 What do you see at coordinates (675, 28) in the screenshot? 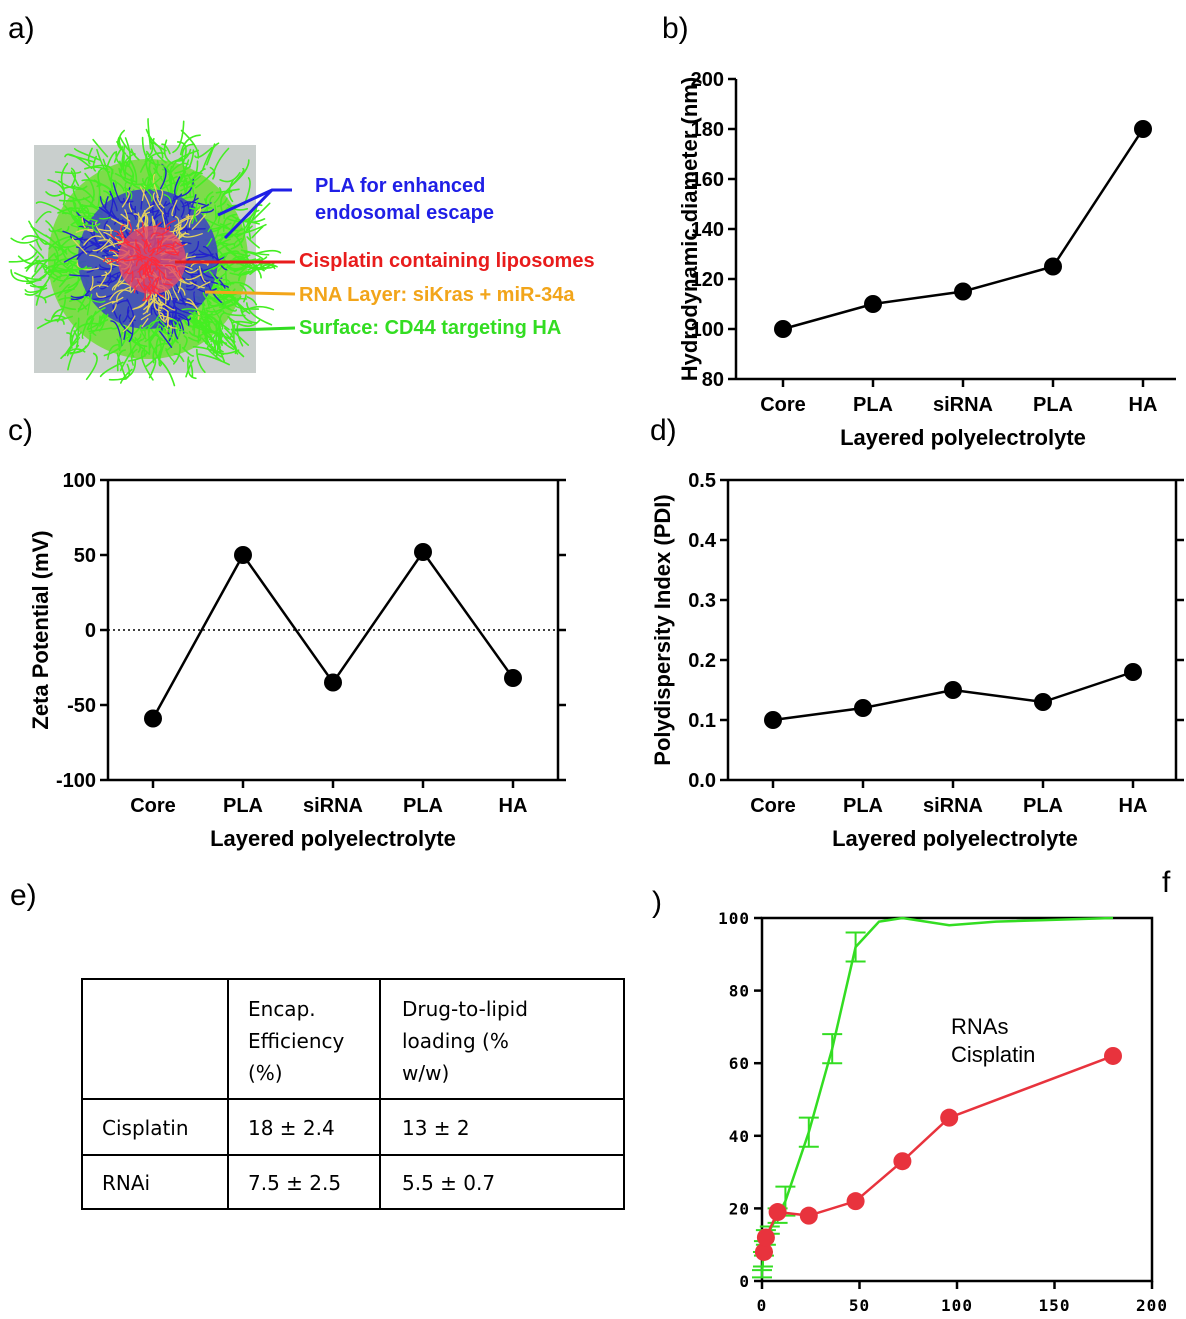
I see `panel-label-b: b)` at bounding box center [675, 28].